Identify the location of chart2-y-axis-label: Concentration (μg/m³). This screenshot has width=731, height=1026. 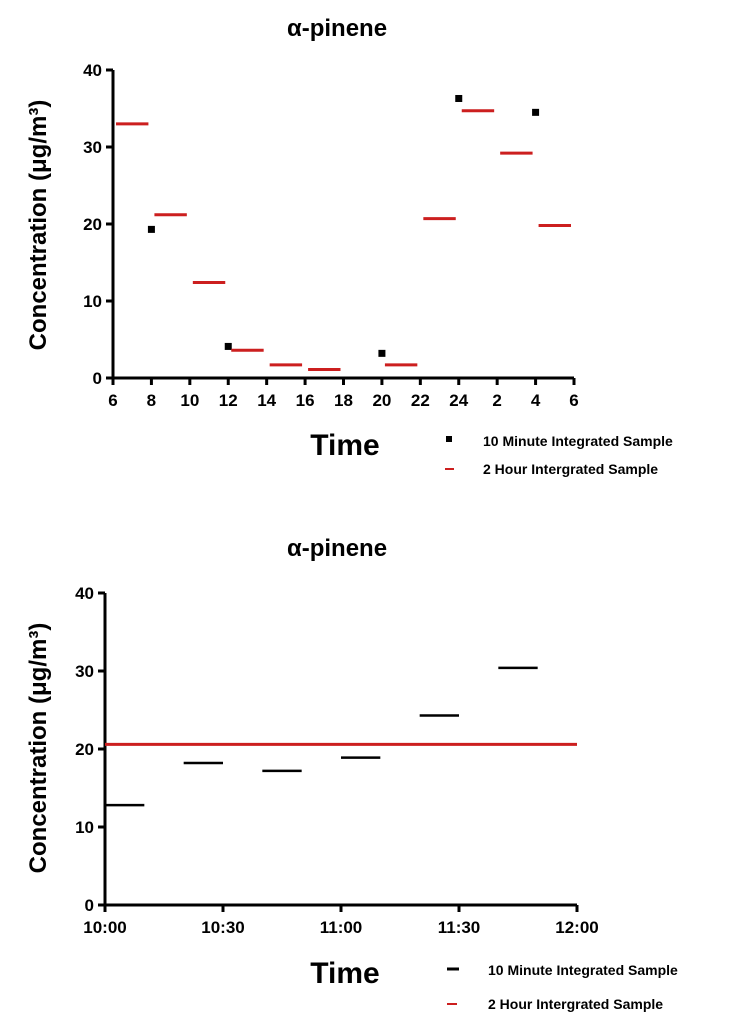
(38, 748).